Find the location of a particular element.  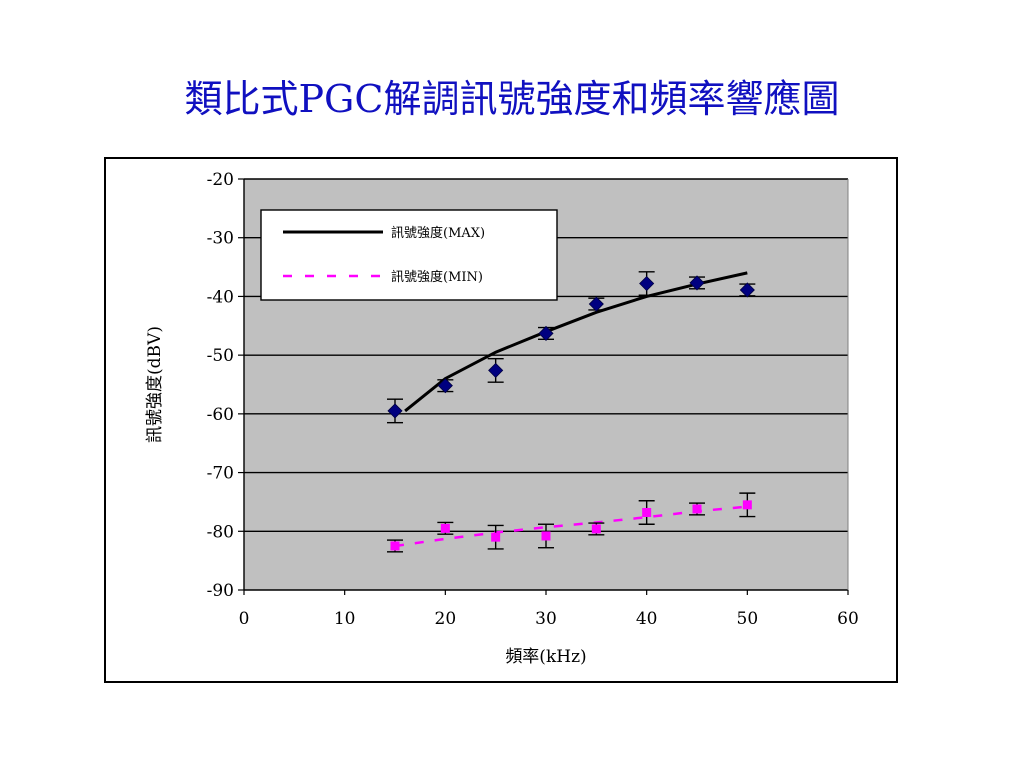

x-tick-labels: 0 10 20 30 40 50 60 is located at coordinates (549, 619).